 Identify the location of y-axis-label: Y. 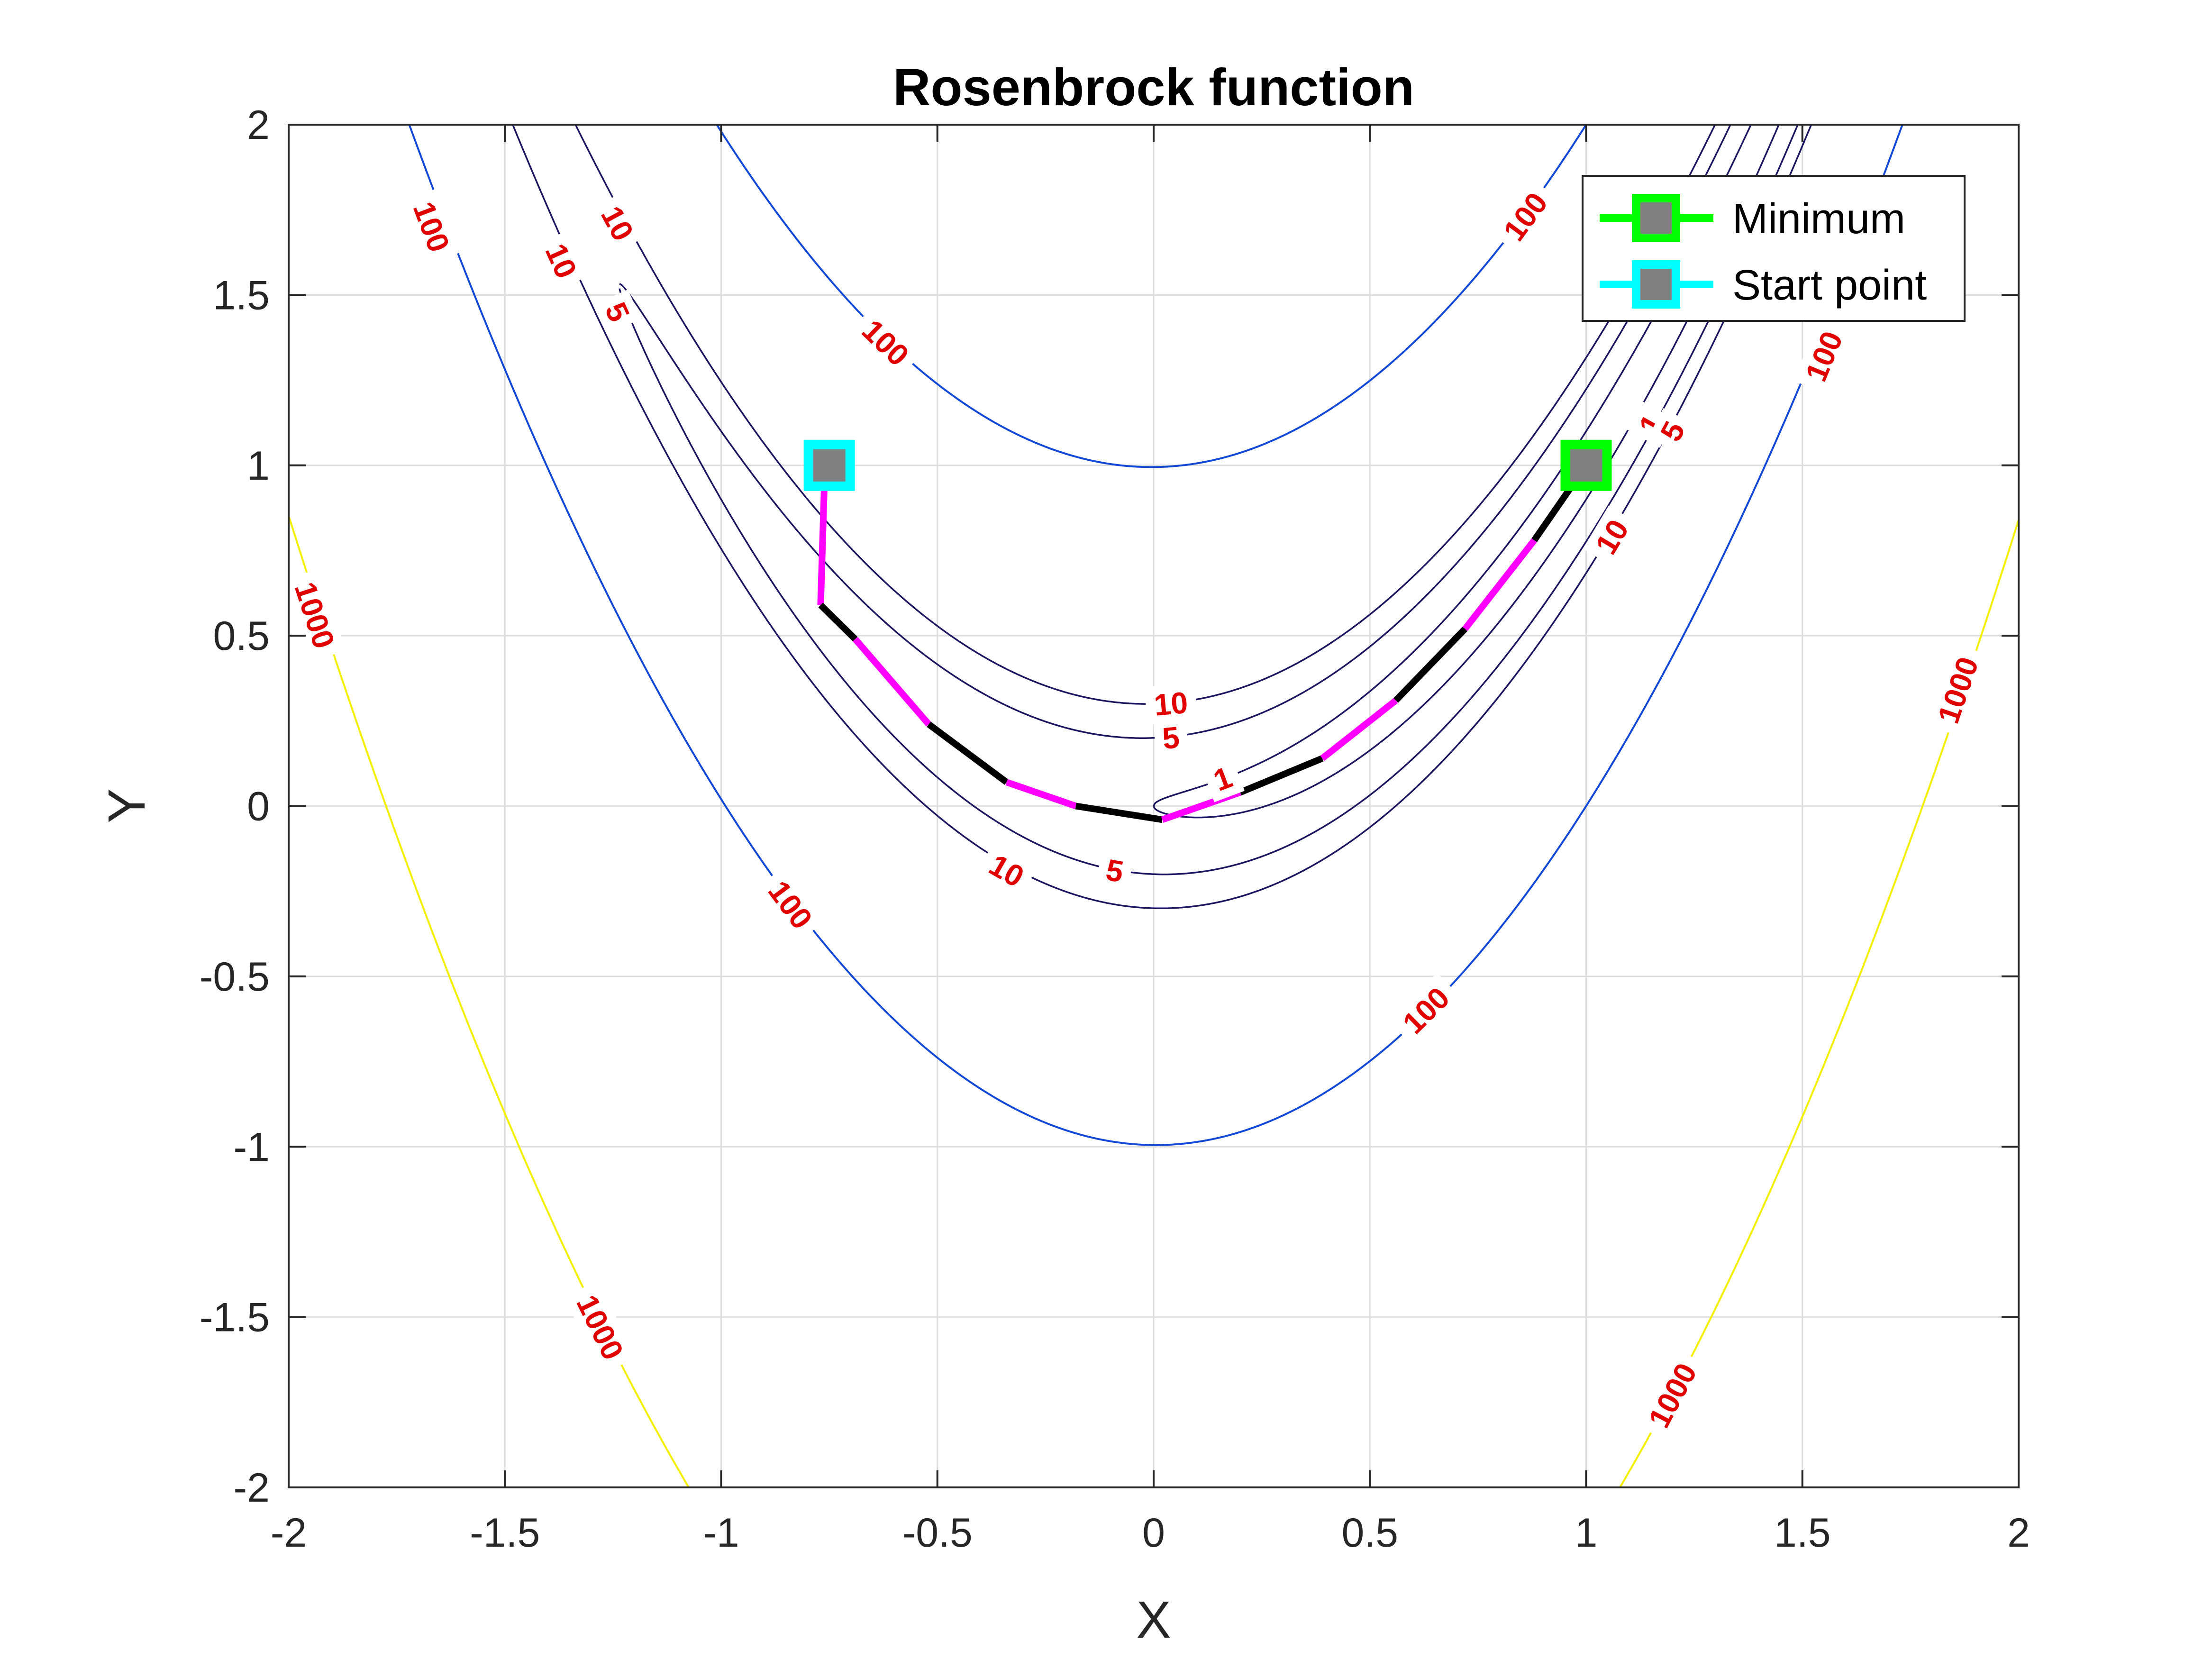
(127, 805).